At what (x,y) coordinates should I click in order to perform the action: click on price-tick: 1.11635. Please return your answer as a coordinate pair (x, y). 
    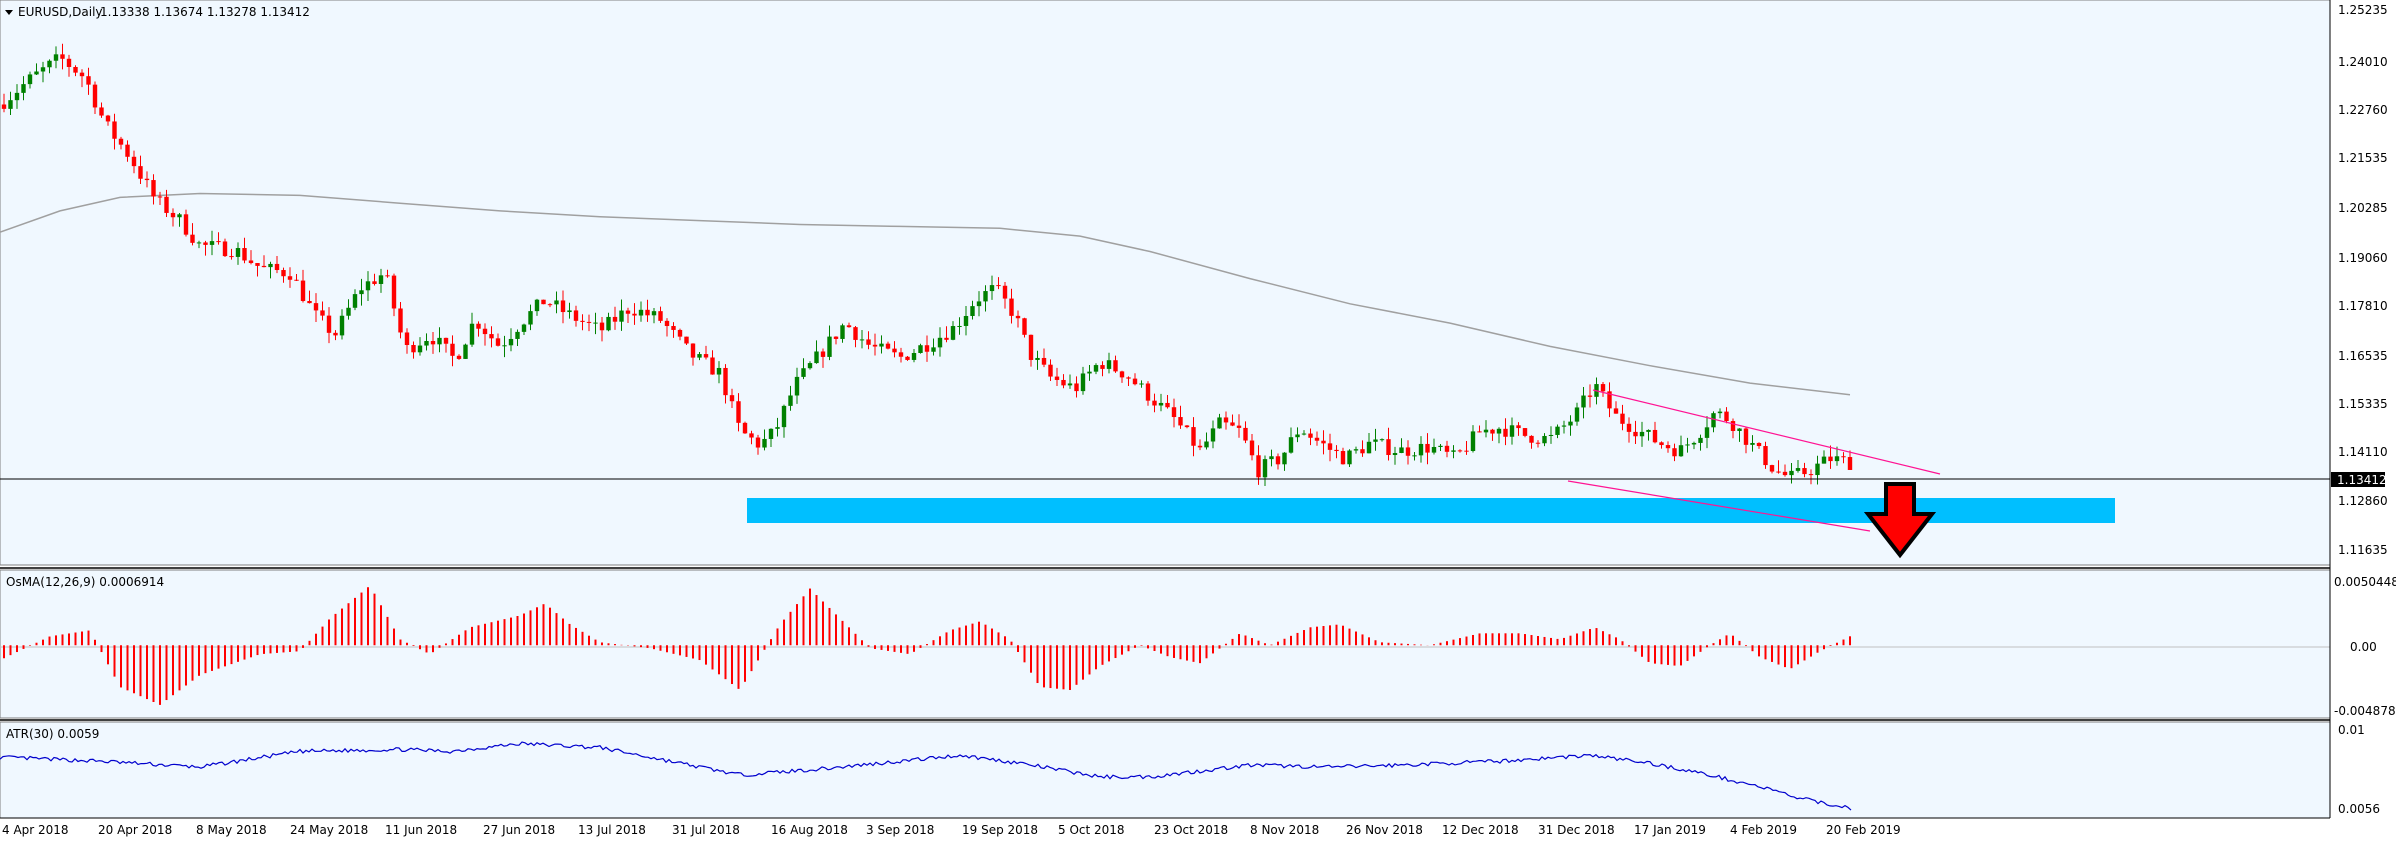
    Looking at the image, I should click on (2363, 550).